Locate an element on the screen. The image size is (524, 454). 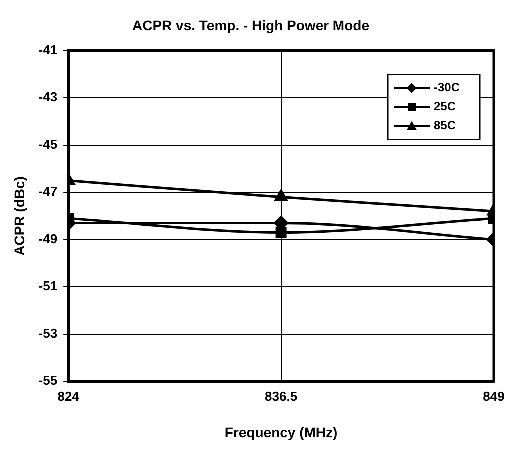
y-tick-label: -53 is located at coordinates (48, 333).